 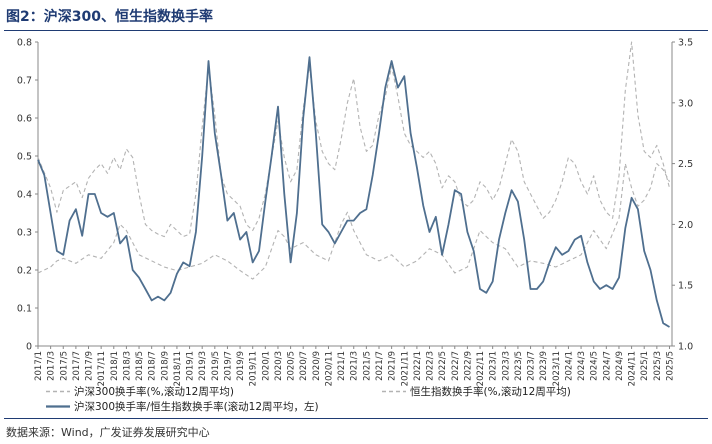 What do you see at coordinates (468, 366) in the screenshot?
I see `x-tick-label: 2022/9` at bounding box center [468, 366].